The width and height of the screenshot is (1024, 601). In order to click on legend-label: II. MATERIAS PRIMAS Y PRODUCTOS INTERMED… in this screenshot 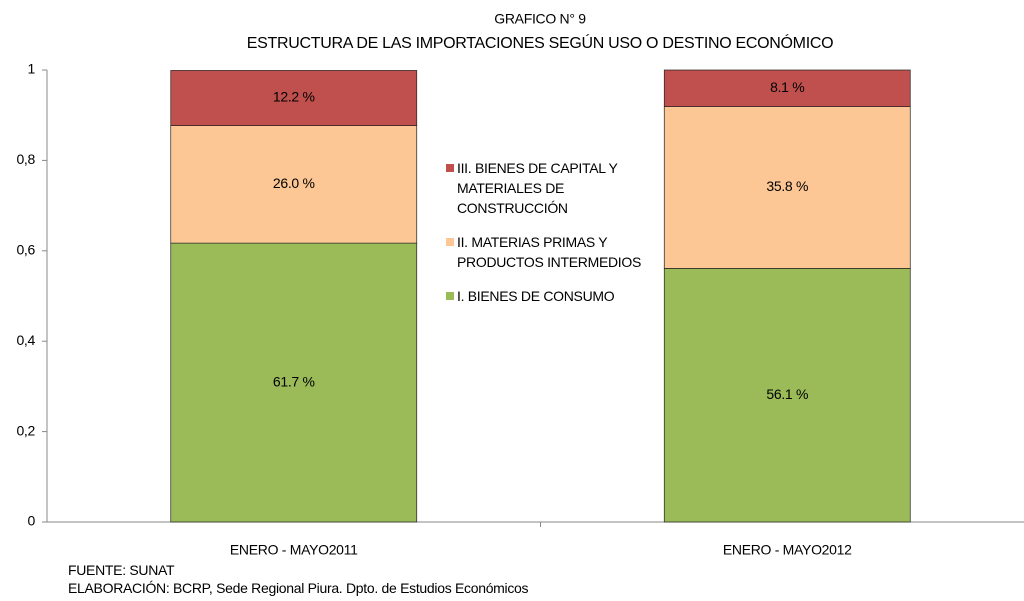, I will do `click(549, 252)`.